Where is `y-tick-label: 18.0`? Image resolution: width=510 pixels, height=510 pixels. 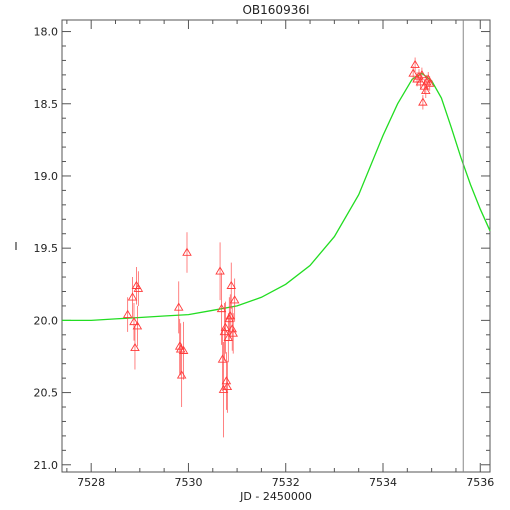 y-tick-label: 18.0 is located at coordinates (46, 32).